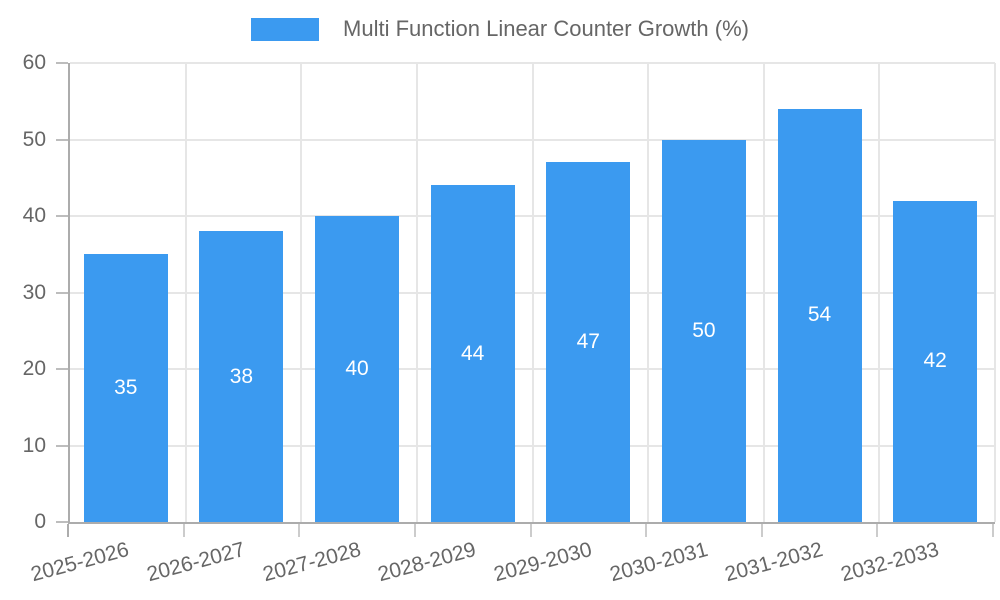 The width and height of the screenshot is (1000, 600). I want to click on bar-value-label: 38, so click(241, 376).